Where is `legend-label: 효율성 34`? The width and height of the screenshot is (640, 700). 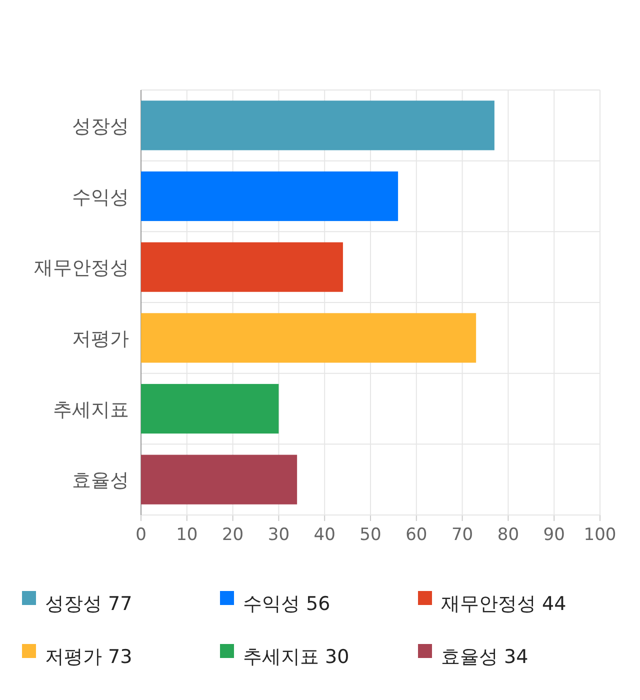 legend-label: 효율성 34 is located at coordinates (484, 657).